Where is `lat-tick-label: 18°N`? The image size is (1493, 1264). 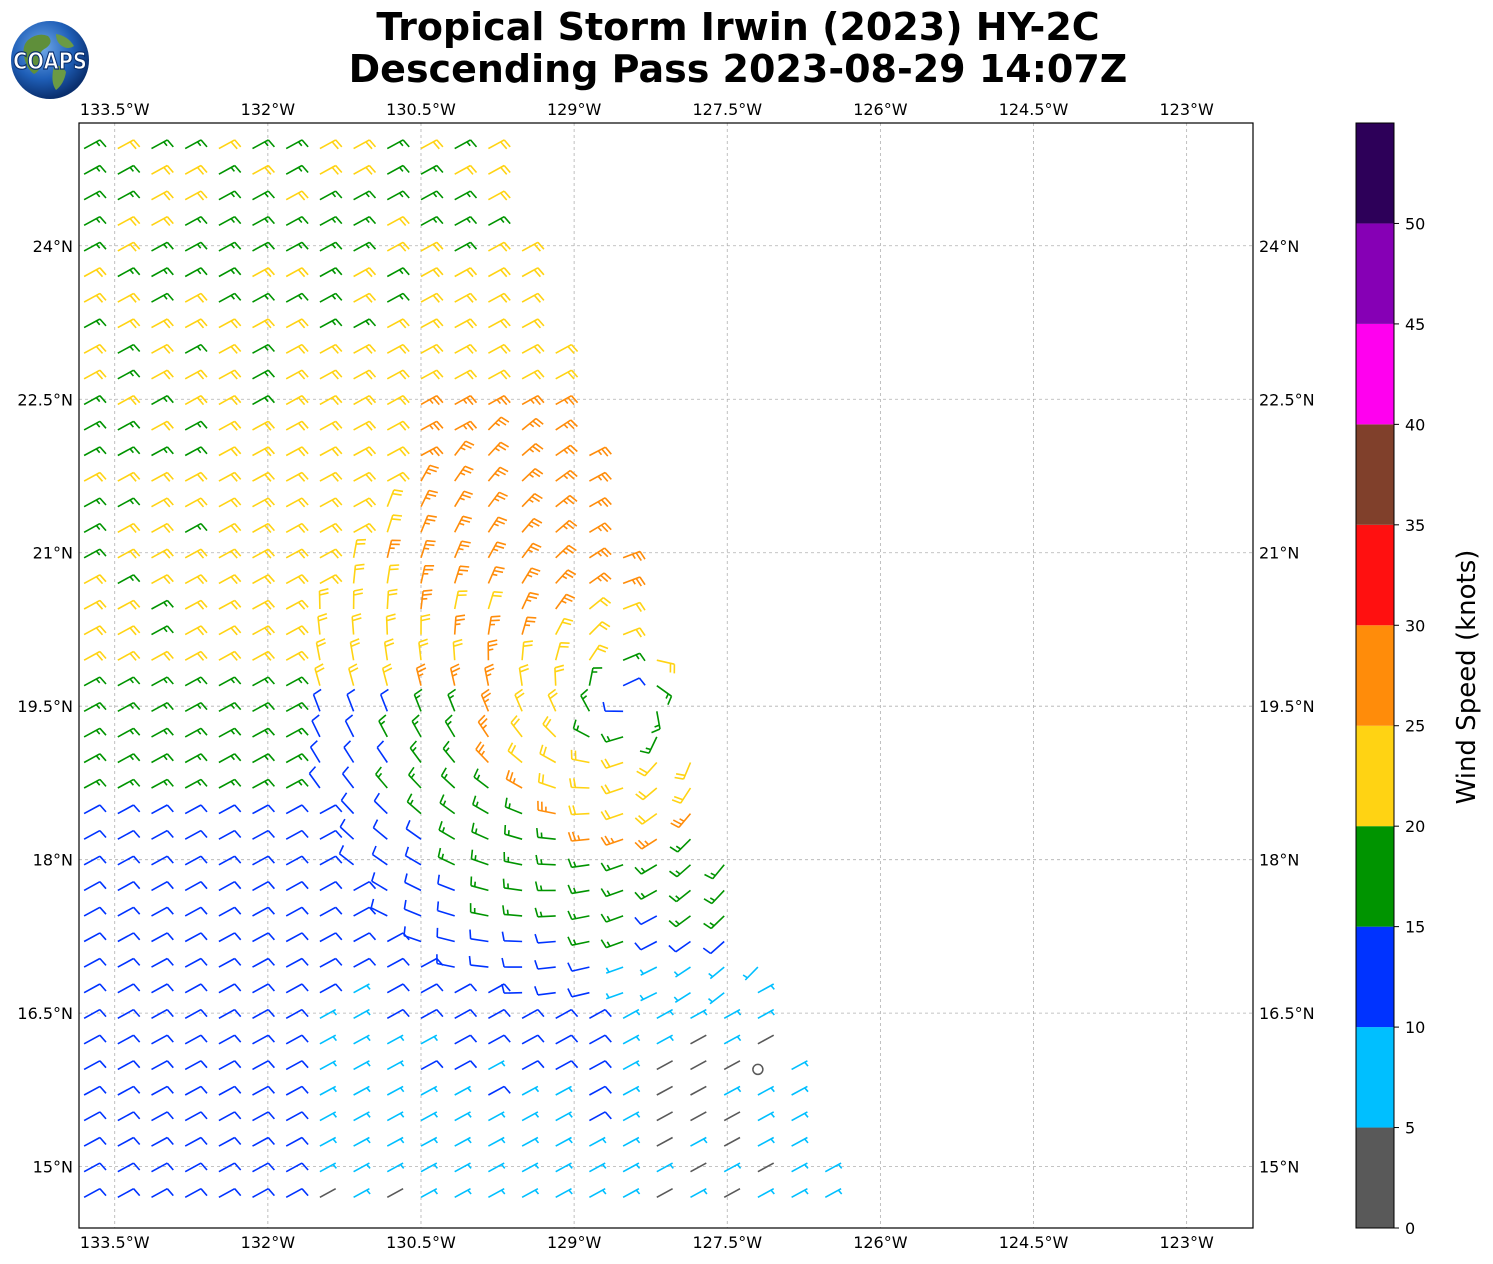 lat-tick-label: 18°N is located at coordinates (53, 860).